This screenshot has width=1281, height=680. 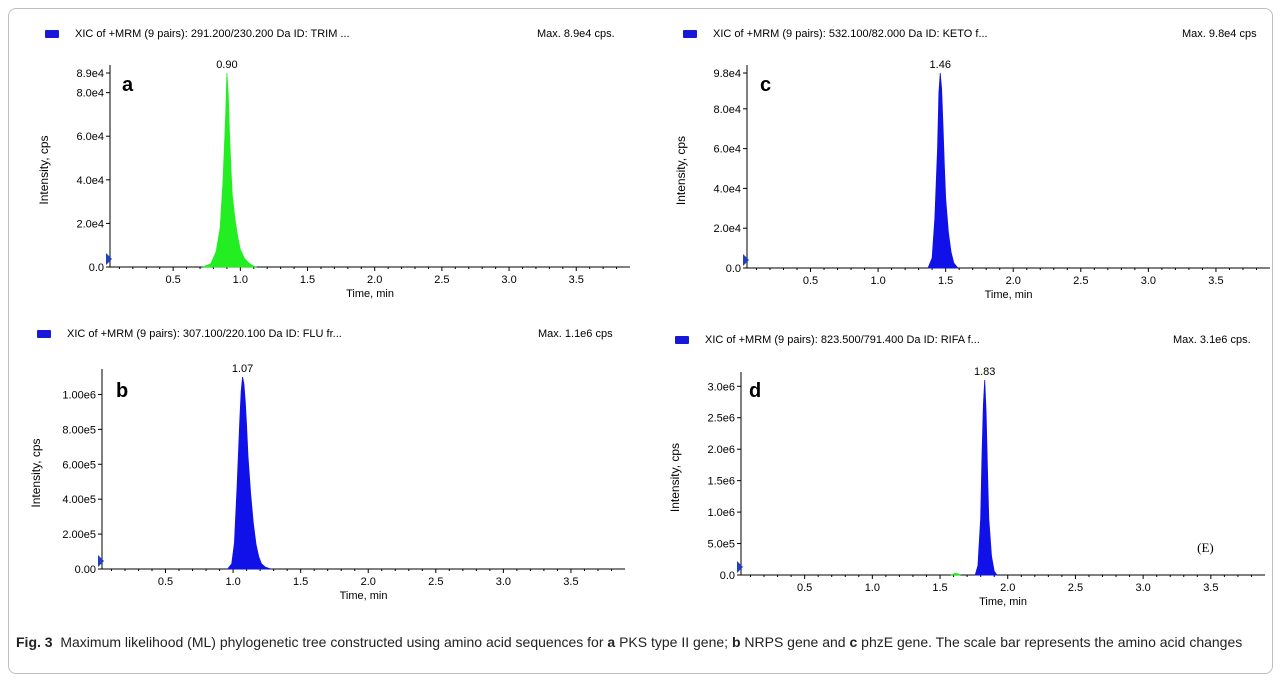 I want to click on peak-label: 1.46, so click(x=940, y=65).